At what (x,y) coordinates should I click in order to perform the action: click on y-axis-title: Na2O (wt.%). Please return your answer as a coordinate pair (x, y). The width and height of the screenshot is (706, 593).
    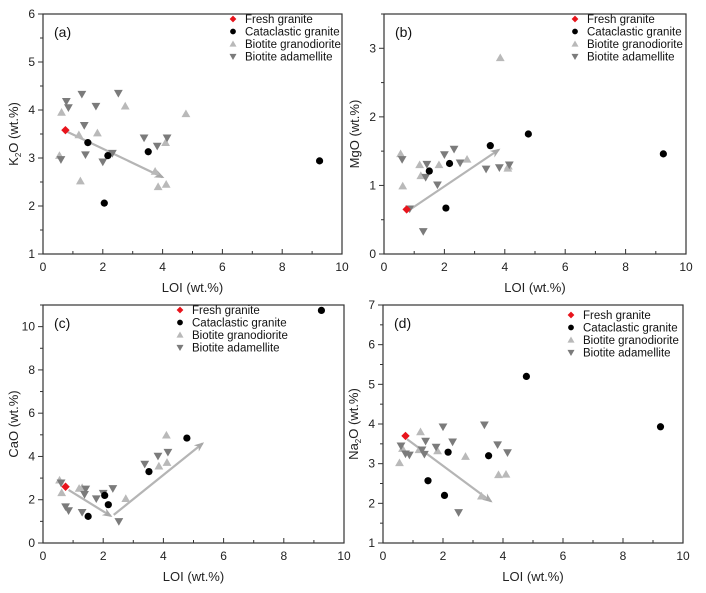
    Looking at the image, I should click on (354, 424).